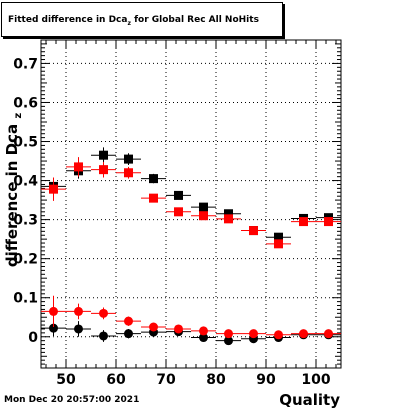 The image size is (400, 409). What do you see at coordinates (72, 400) in the screenshot?
I see `timestamp-footer: Mon Dec 20 20:57:00 2021` at bounding box center [72, 400].